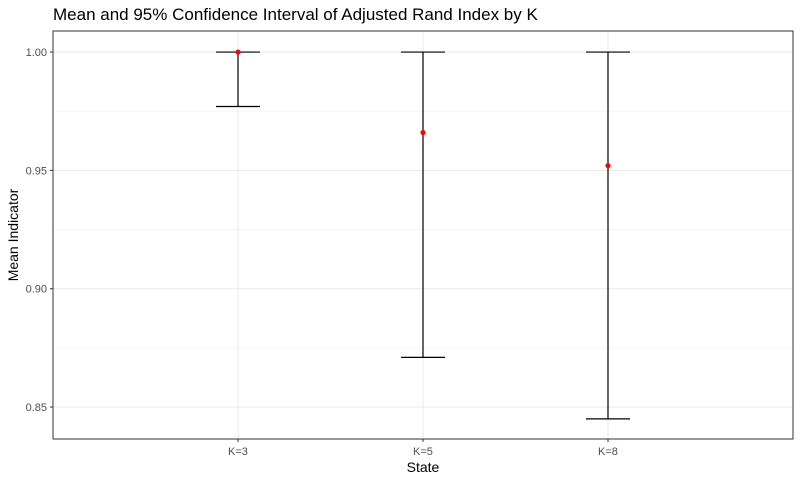 This screenshot has height=482, width=800. Describe the element at coordinates (36, 290) in the screenshot. I see `y-tick-label: 0.90` at that location.